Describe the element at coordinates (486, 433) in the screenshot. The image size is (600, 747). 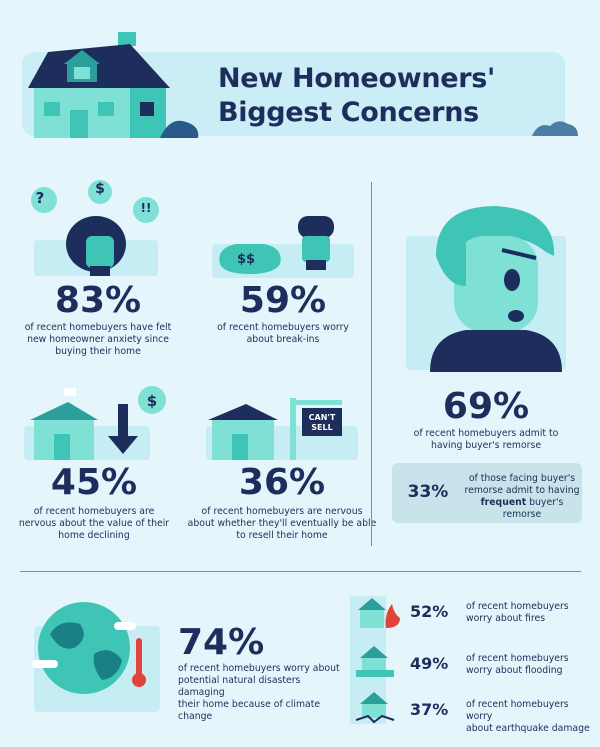
I see `remorse-caption-line: of recent homebuyers admit to` at that location.